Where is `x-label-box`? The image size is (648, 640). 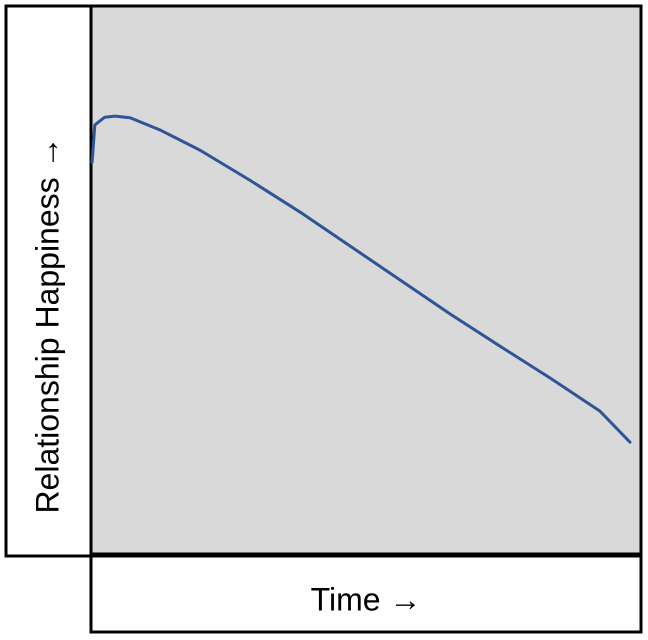 x-label-box is located at coordinates (366, 594).